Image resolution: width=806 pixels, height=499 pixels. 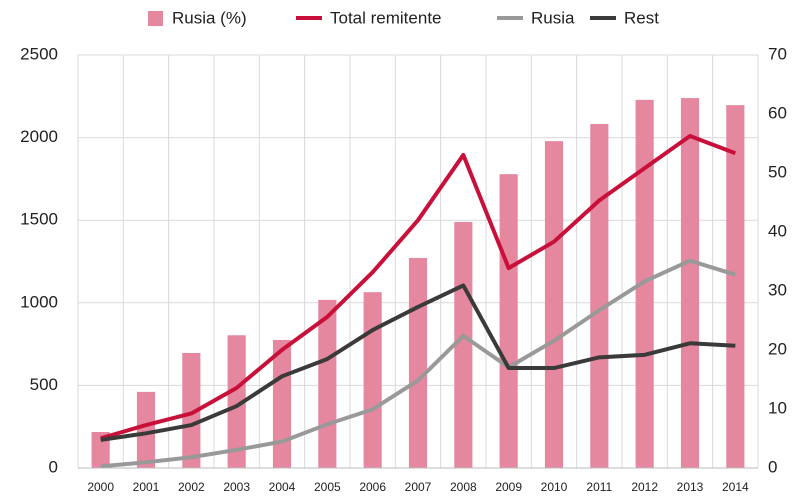 What do you see at coordinates (236, 487) in the screenshot?
I see `x-tick-label: 2003` at bounding box center [236, 487].